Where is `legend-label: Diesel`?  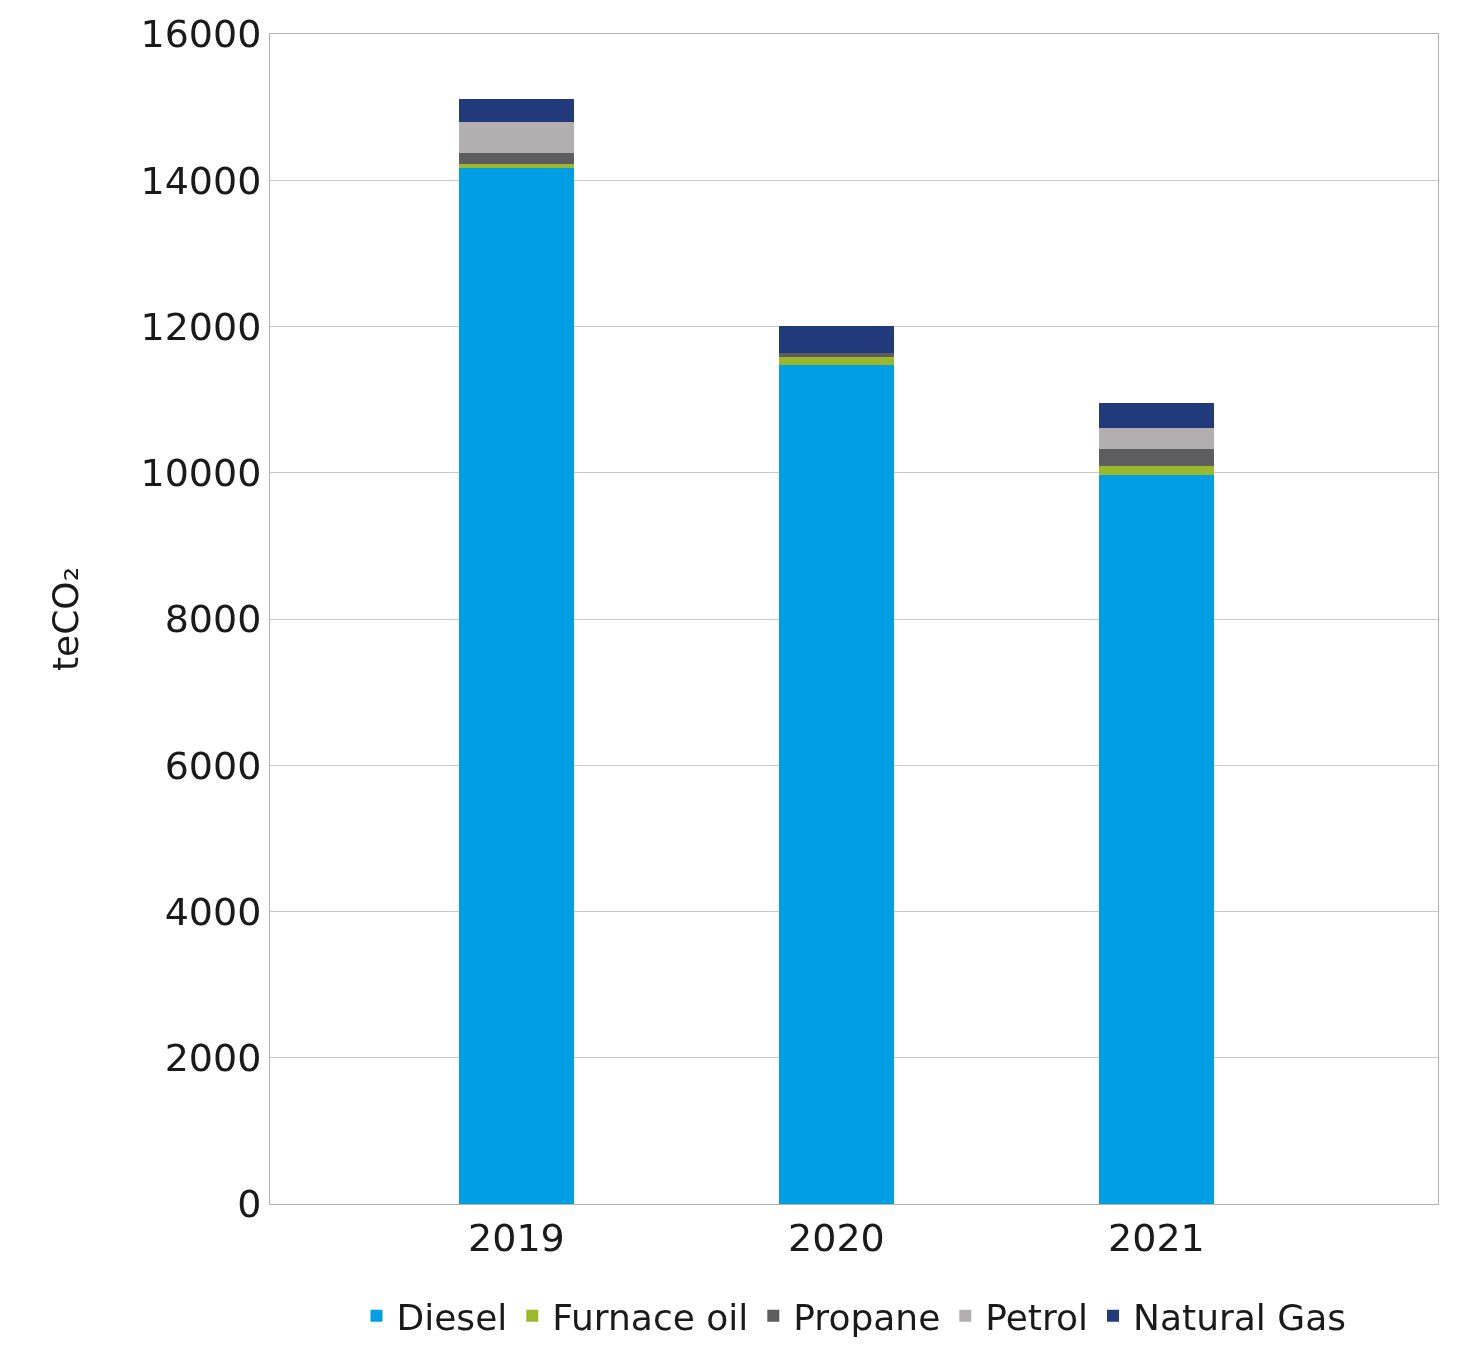 legend-label: Diesel is located at coordinates (452, 1317).